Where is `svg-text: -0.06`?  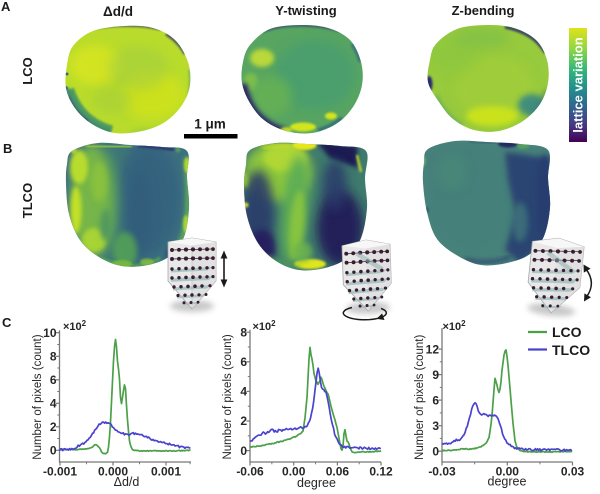
svg-text: -0.06 is located at coordinates (250, 472).